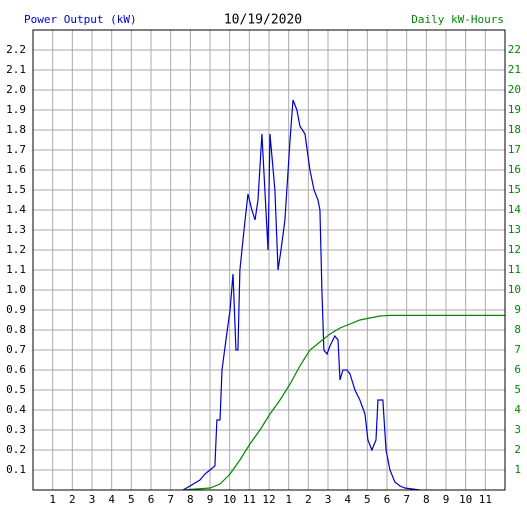  What do you see at coordinates (514, 49) in the screenshot?
I see `y2-tick-label: 22` at bounding box center [514, 49].